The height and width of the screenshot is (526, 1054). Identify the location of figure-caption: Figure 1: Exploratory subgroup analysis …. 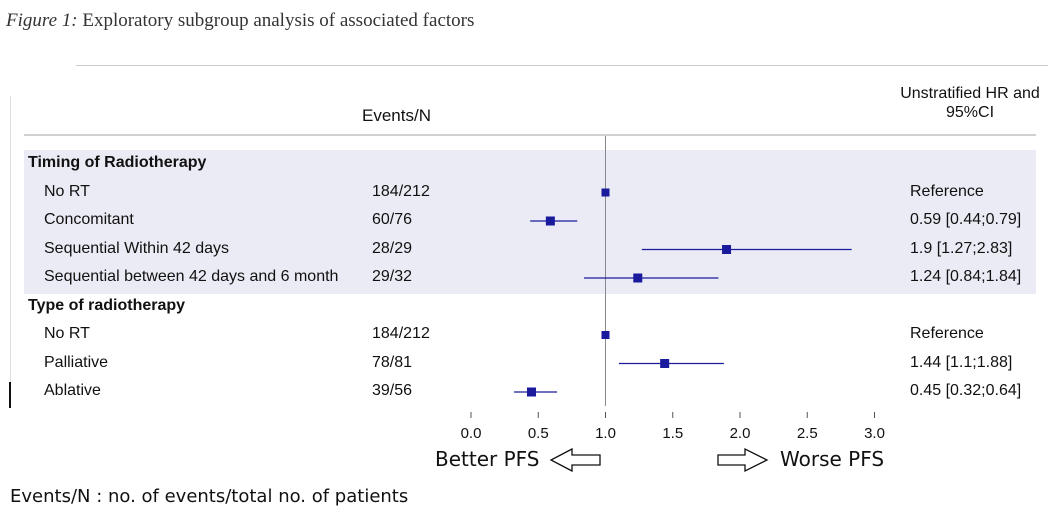
(240, 21).